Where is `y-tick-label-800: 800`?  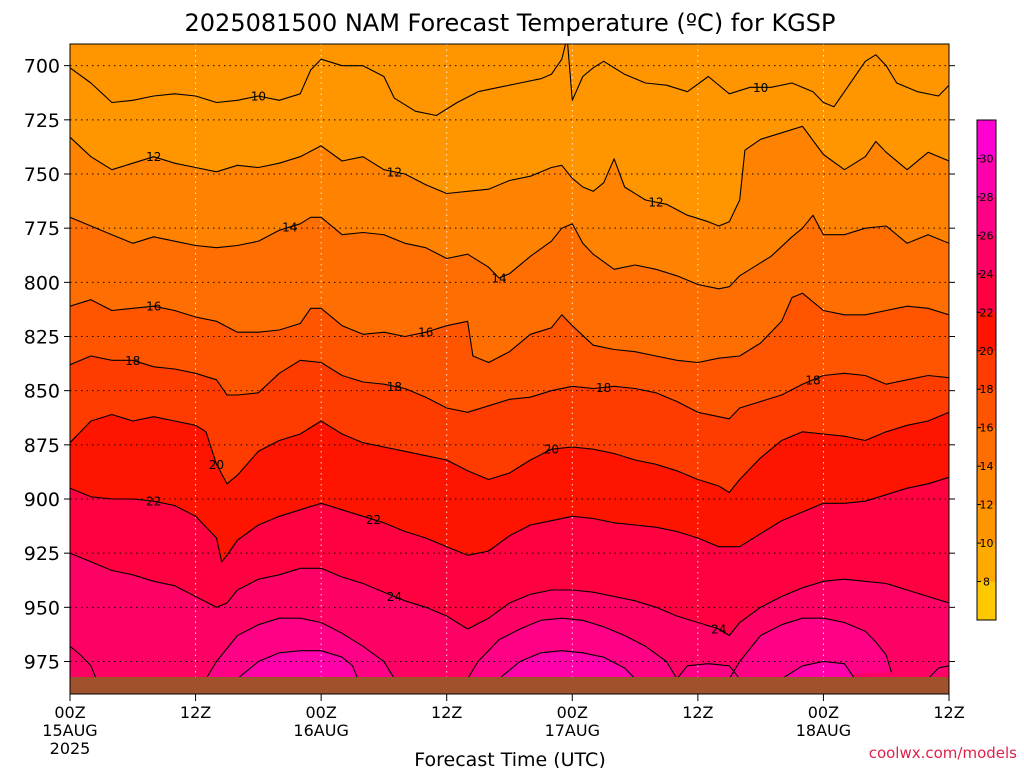 y-tick-label-800: 800 is located at coordinates (42, 283).